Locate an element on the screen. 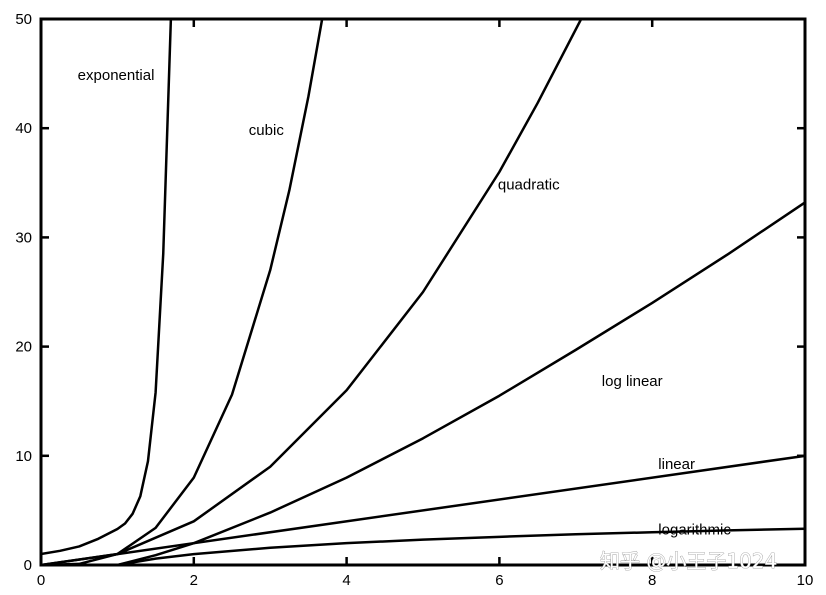 This screenshot has height=595, width=826. watermark-text: 知乎 @小王子1024 is located at coordinates (688, 561).